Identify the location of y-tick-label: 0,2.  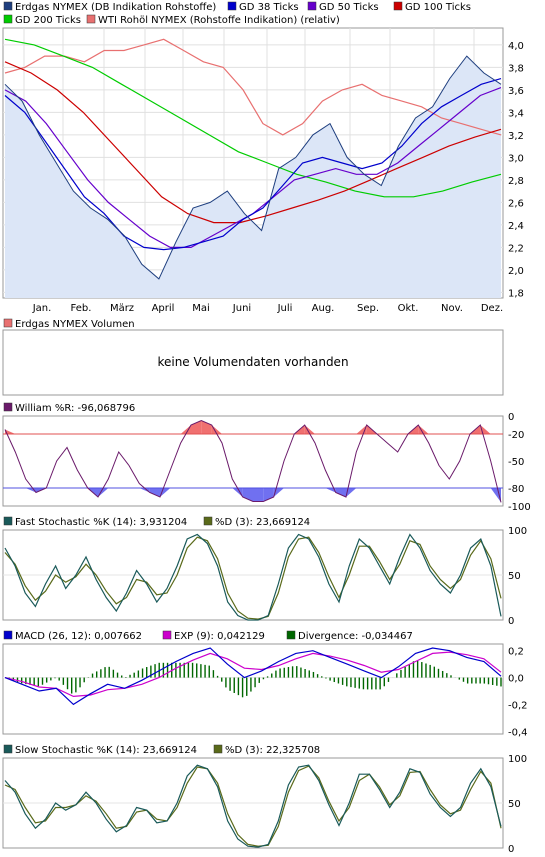
(516, 652).